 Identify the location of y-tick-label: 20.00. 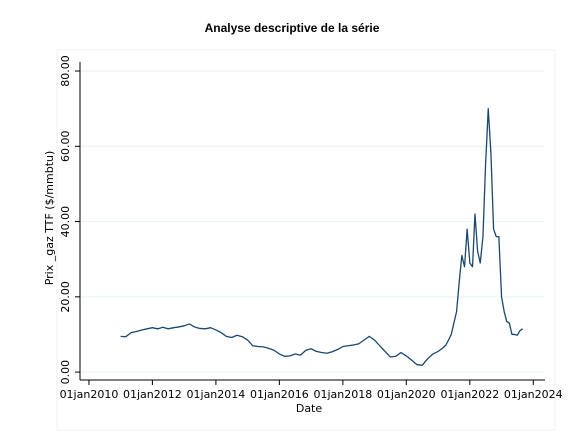
(65, 297).